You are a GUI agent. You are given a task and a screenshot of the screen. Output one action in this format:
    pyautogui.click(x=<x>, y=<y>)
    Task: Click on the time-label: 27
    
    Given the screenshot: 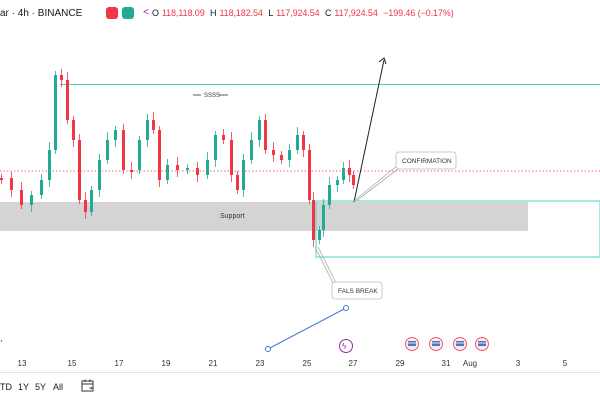 What is the action you would take?
    pyautogui.click(x=353, y=363)
    